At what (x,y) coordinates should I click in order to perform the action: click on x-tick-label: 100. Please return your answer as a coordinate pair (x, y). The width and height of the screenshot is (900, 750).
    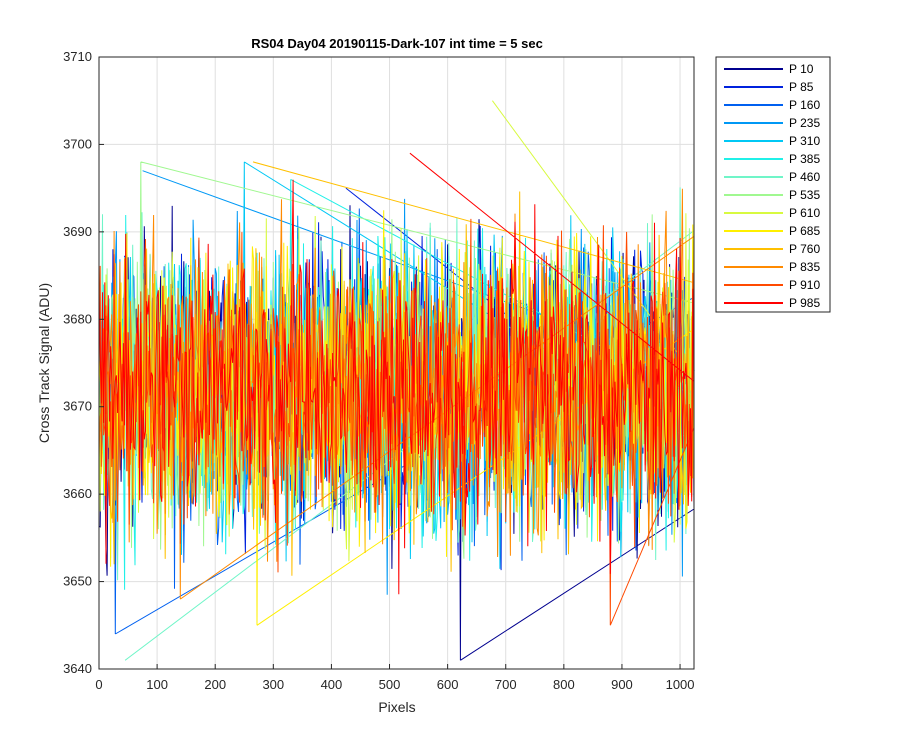
    Looking at the image, I should click on (157, 684).